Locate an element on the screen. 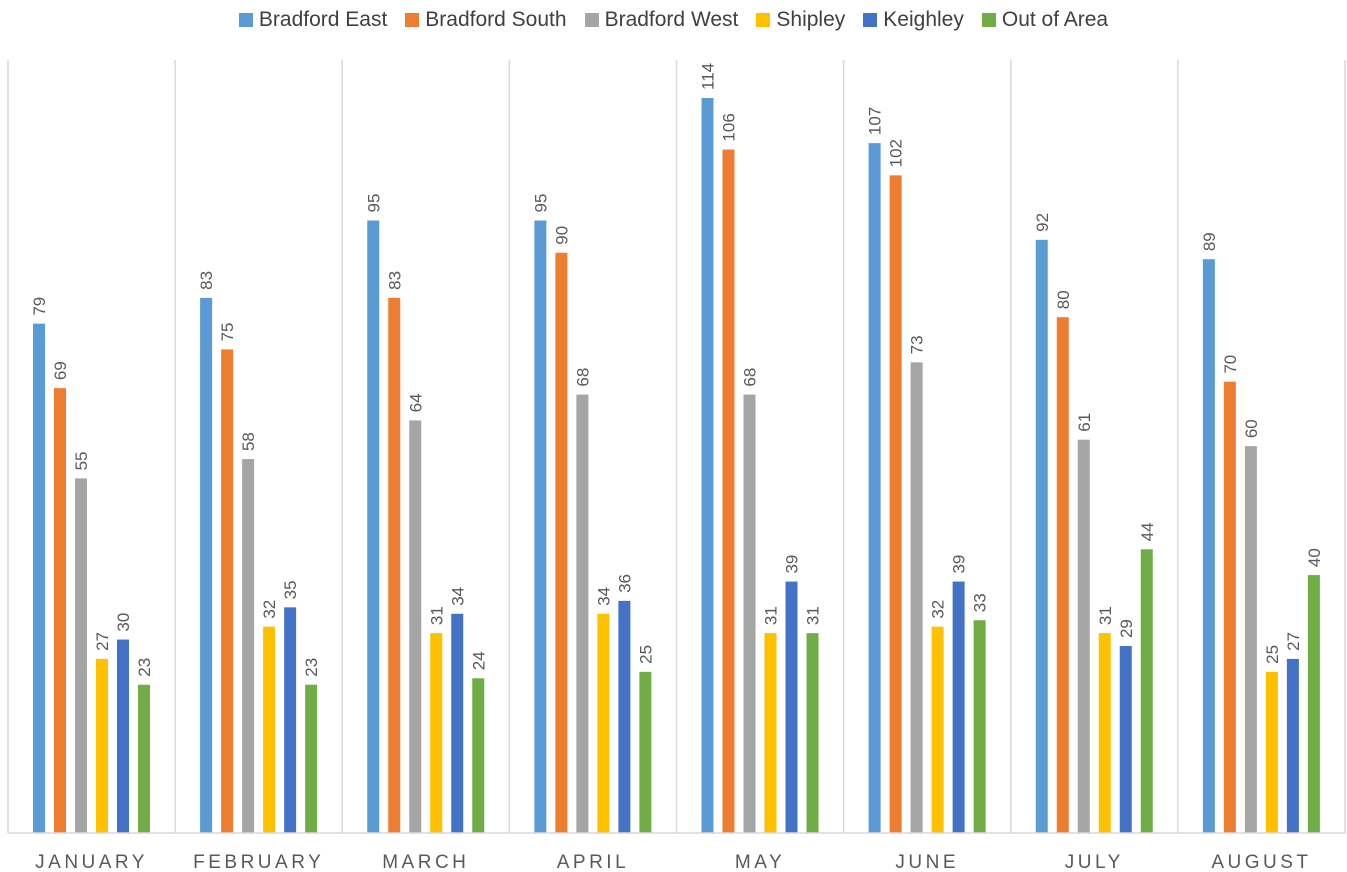 Image resolution: width=1347 pixels, height=872 pixels. data-label: 23 is located at coordinates (311, 667).